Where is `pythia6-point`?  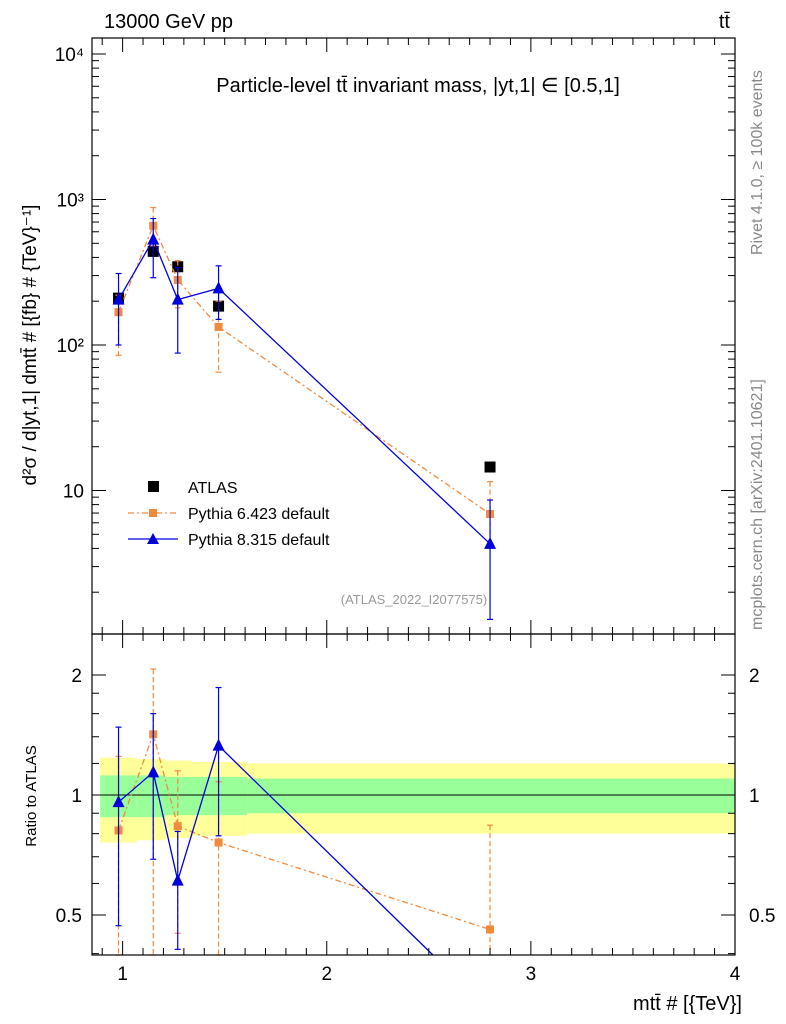 pythia6-point is located at coordinates (218, 326).